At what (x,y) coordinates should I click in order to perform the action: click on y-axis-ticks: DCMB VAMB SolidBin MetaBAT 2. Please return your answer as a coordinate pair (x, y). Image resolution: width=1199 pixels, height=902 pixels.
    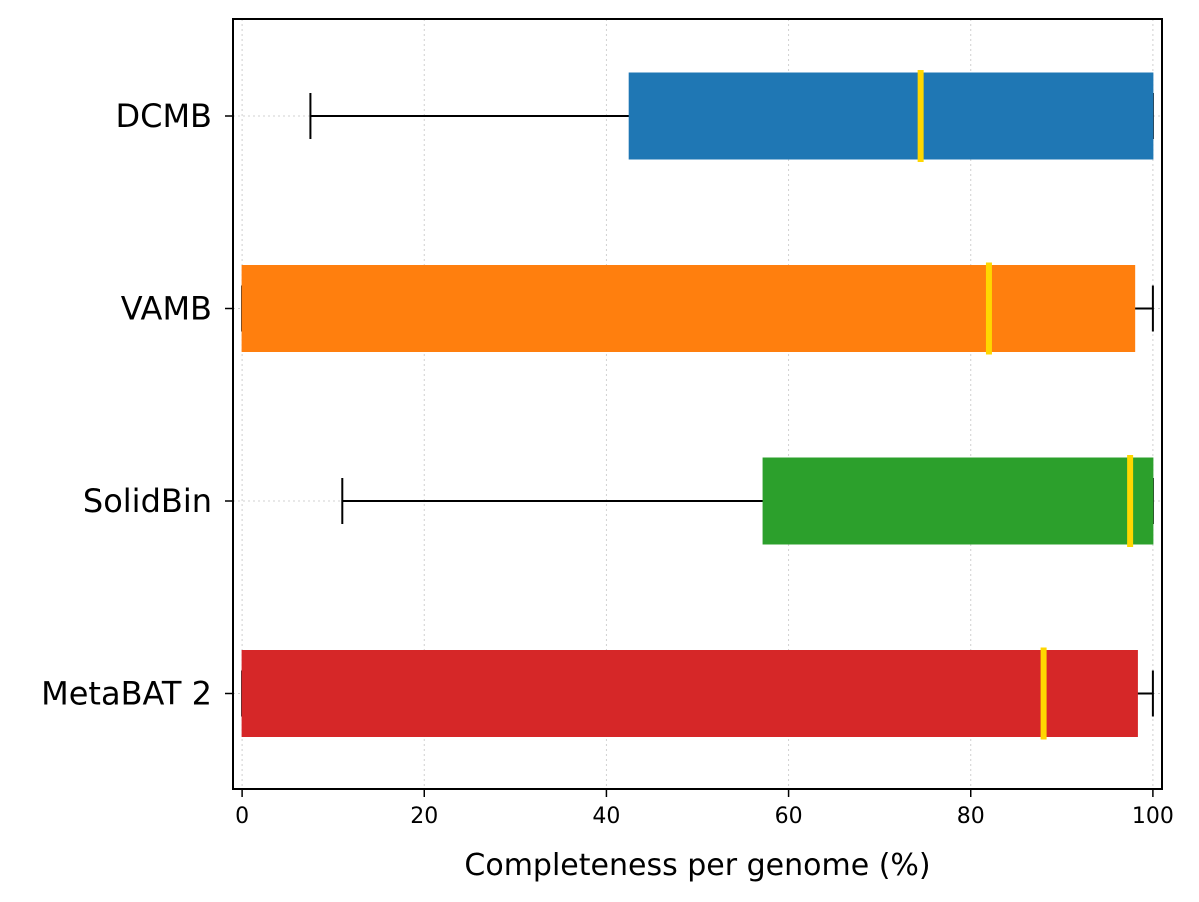
    Looking at the image, I should click on (137, 405).